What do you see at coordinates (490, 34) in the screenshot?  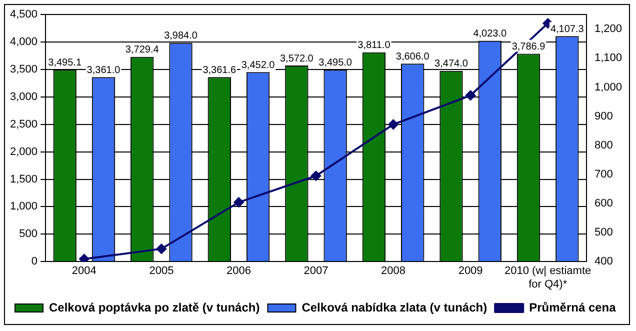 I see `data-label: 4,023.0` at bounding box center [490, 34].